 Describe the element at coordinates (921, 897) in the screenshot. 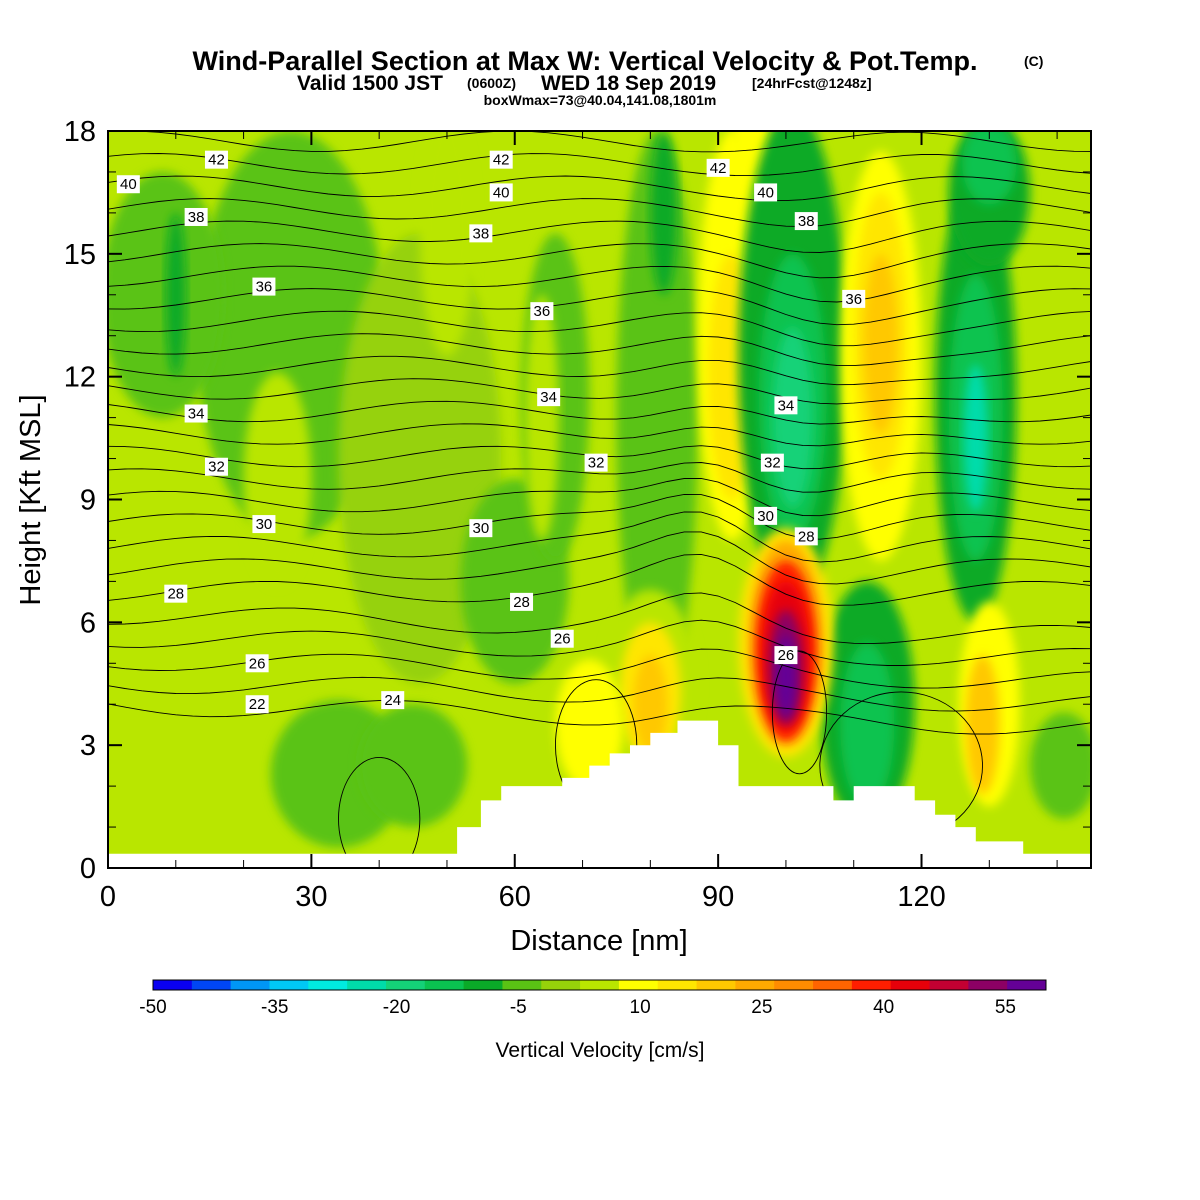

I see `x-tick-label: 120` at that location.